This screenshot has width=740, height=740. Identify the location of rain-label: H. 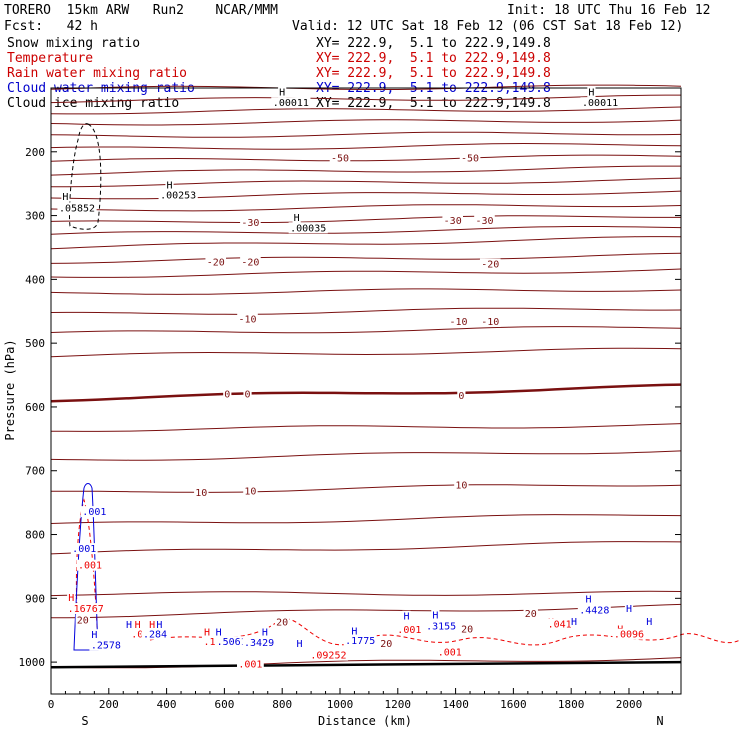
(71, 598).